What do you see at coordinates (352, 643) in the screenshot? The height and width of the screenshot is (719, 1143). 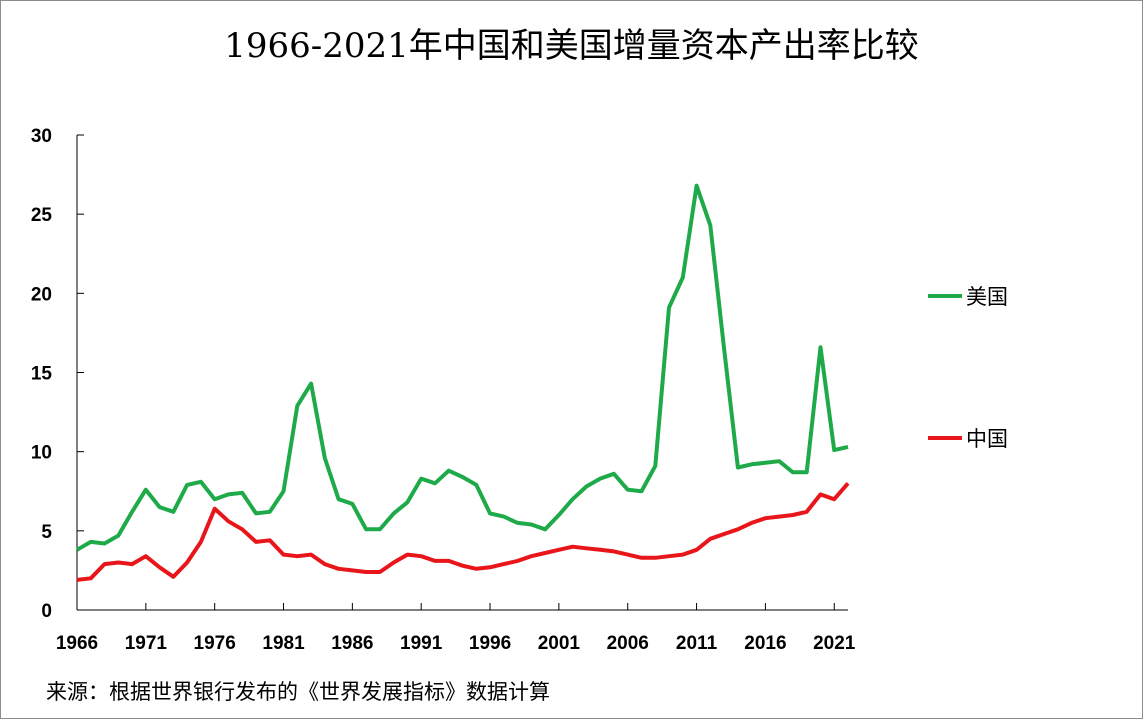 I see `x-tick-label: 1986` at bounding box center [352, 643].